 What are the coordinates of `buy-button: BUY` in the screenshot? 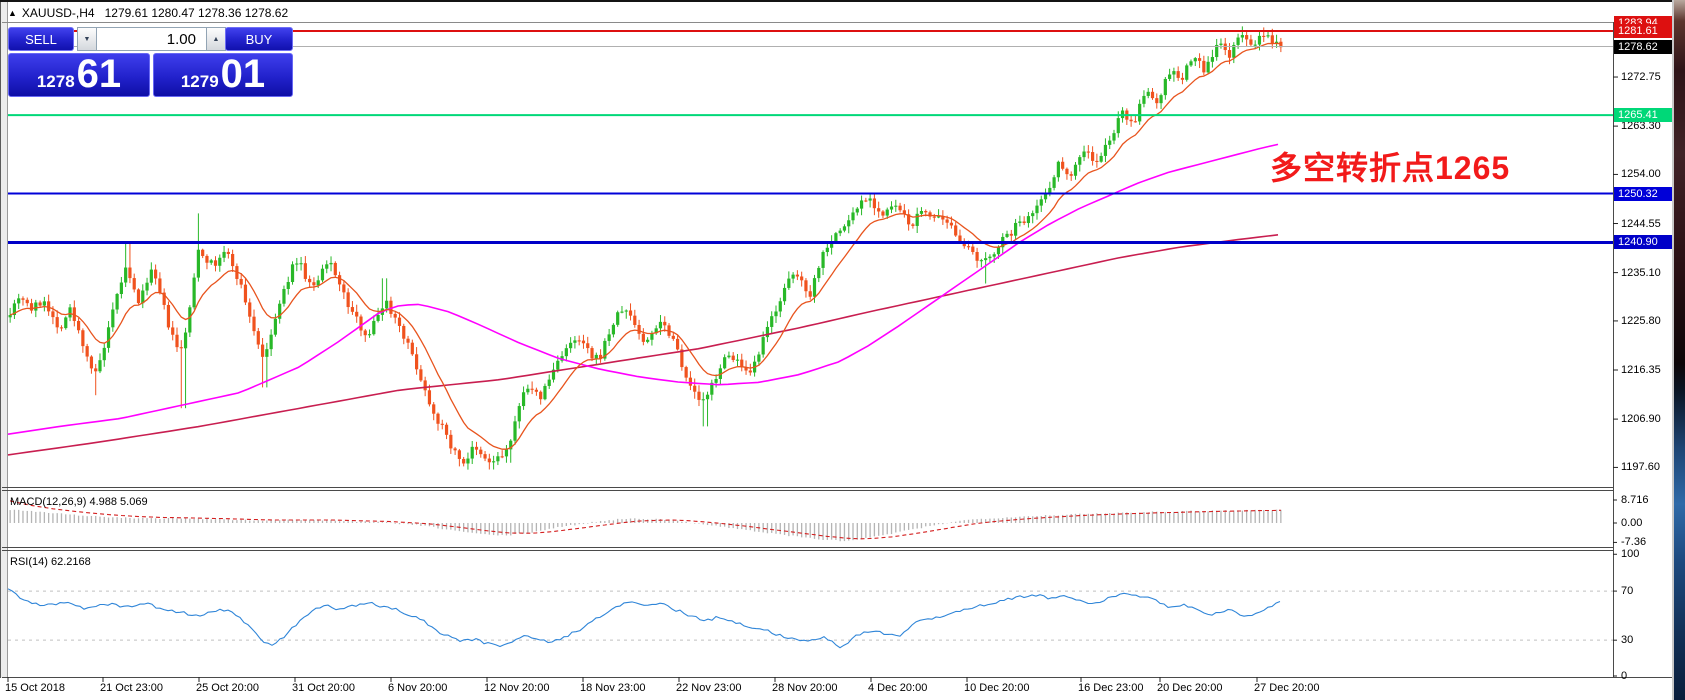 It's located at (259, 39).